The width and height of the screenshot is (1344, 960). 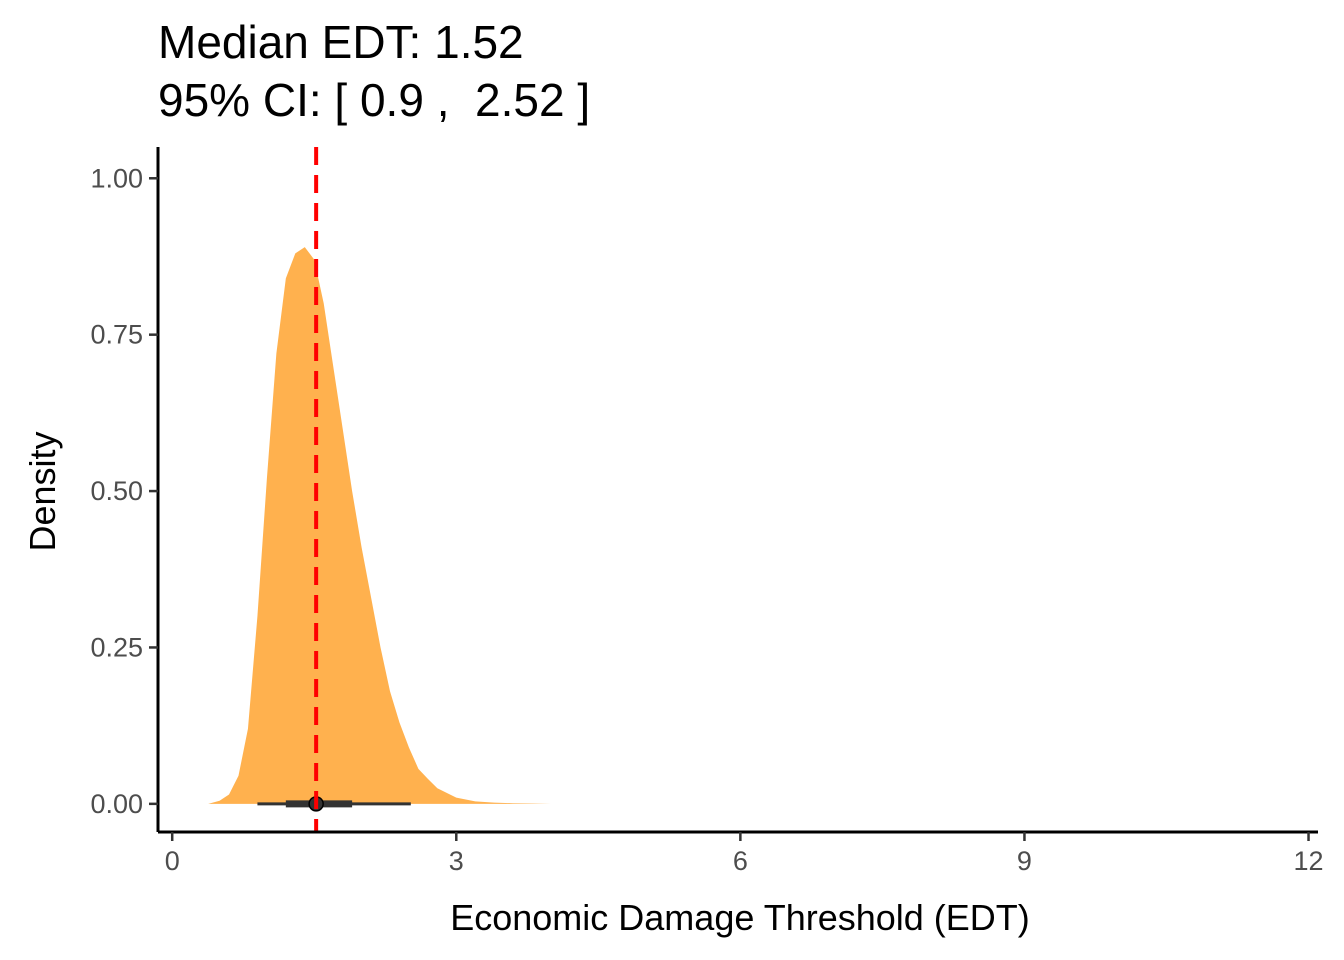 What do you see at coordinates (740, 917) in the screenshot?
I see `x-axis-title: Economic Damage Threshold (EDT)` at bounding box center [740, 917].